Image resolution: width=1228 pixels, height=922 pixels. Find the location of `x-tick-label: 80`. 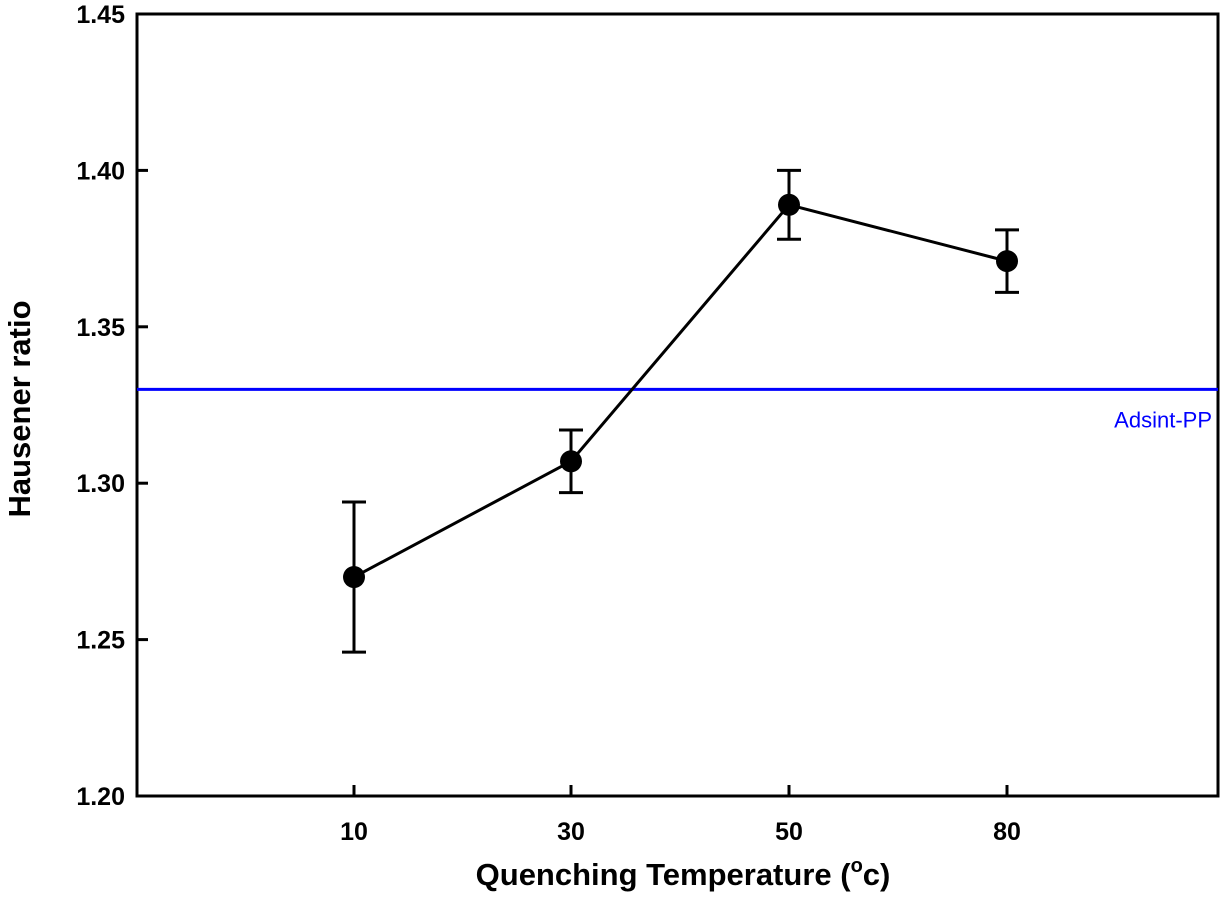

x-tick-label: 80 is located at coordinates (1007, 832).